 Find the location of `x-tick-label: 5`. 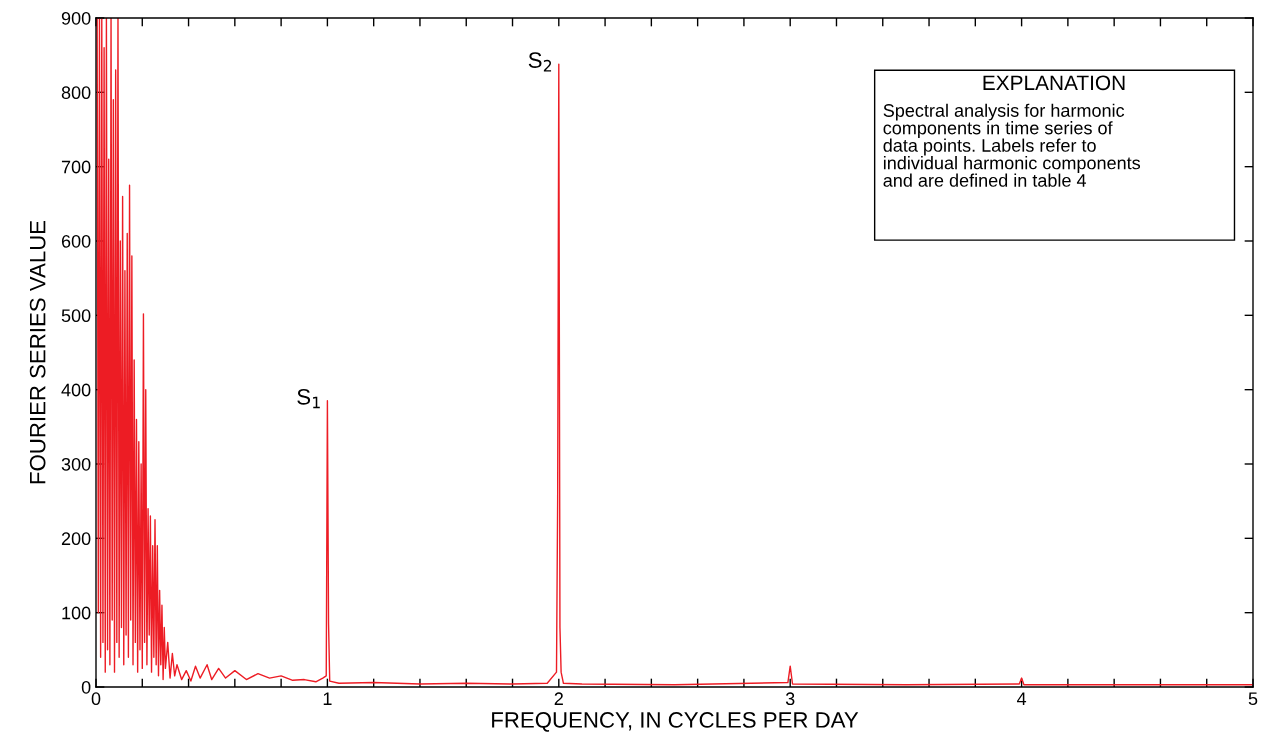

x-tick-label: 5 is located at coordinates (1253, 699).